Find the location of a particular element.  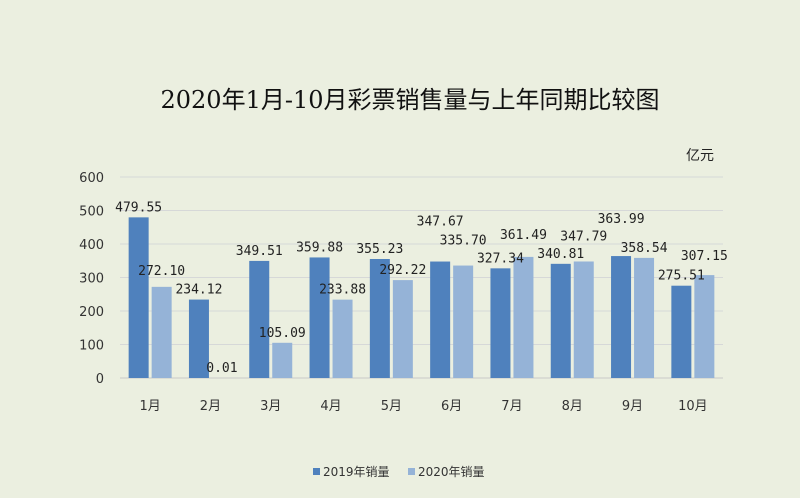

legend-label: 2020年销量 is located at coordinates (451, 472).